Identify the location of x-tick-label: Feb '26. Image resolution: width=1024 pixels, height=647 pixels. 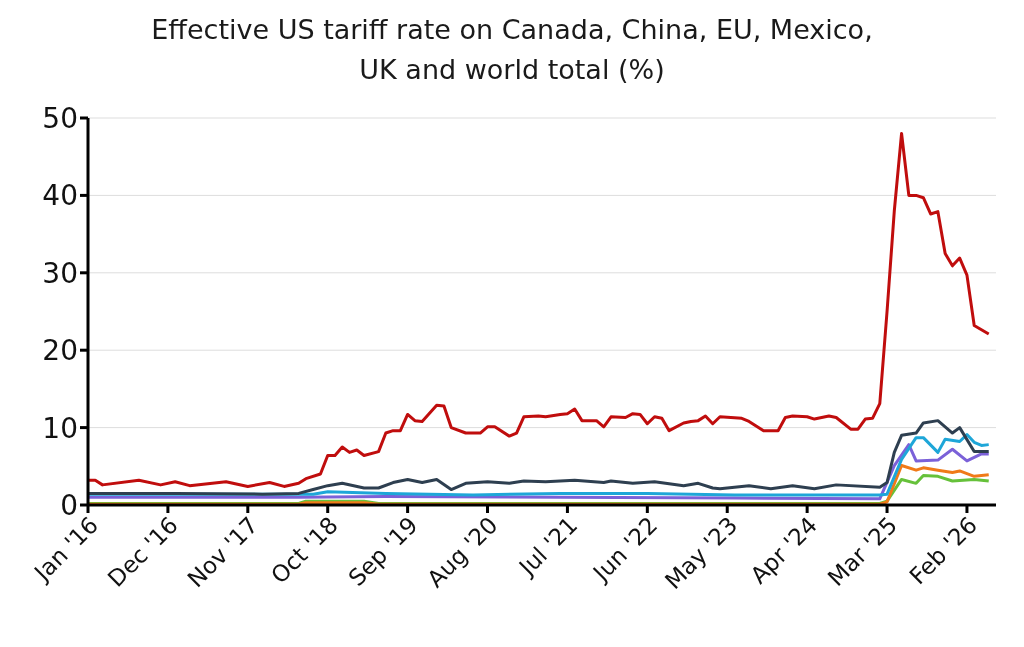
(943, 550).